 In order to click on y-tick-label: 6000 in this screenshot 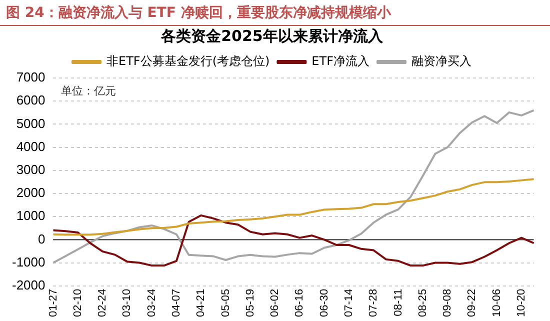, I will do `click(31, 100)`.